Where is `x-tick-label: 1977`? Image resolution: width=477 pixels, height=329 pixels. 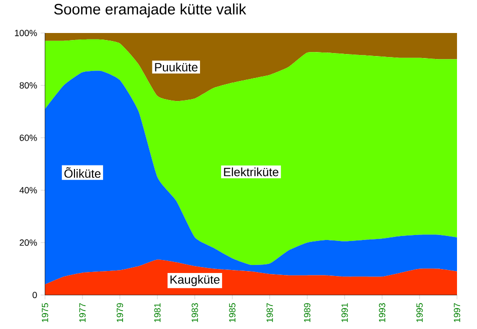
x-tick-label: 1977 is located at coordinates (82, 312).